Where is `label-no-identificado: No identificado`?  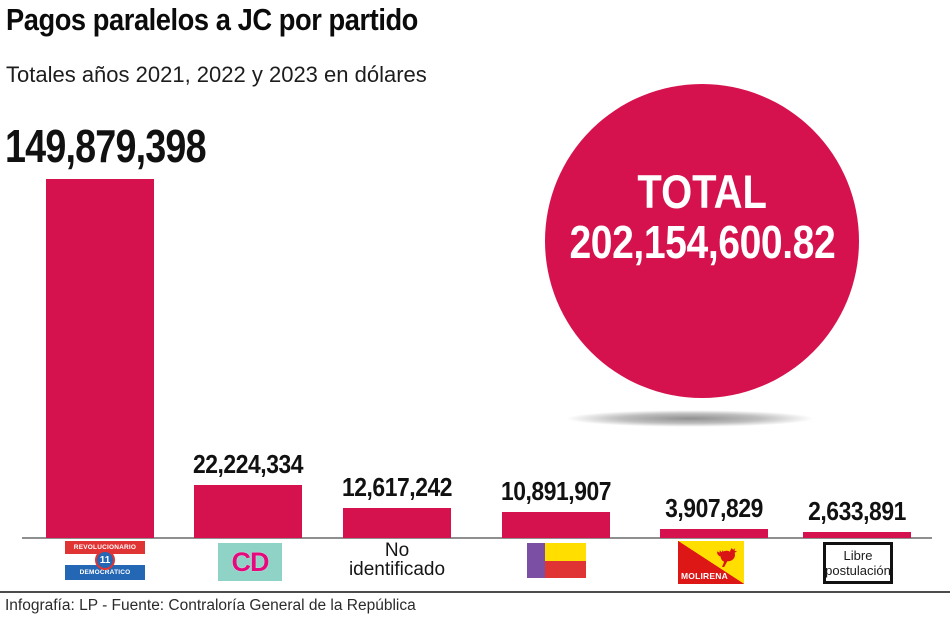 label-no-identificado: No identificado is located at coordinates (397, 560).